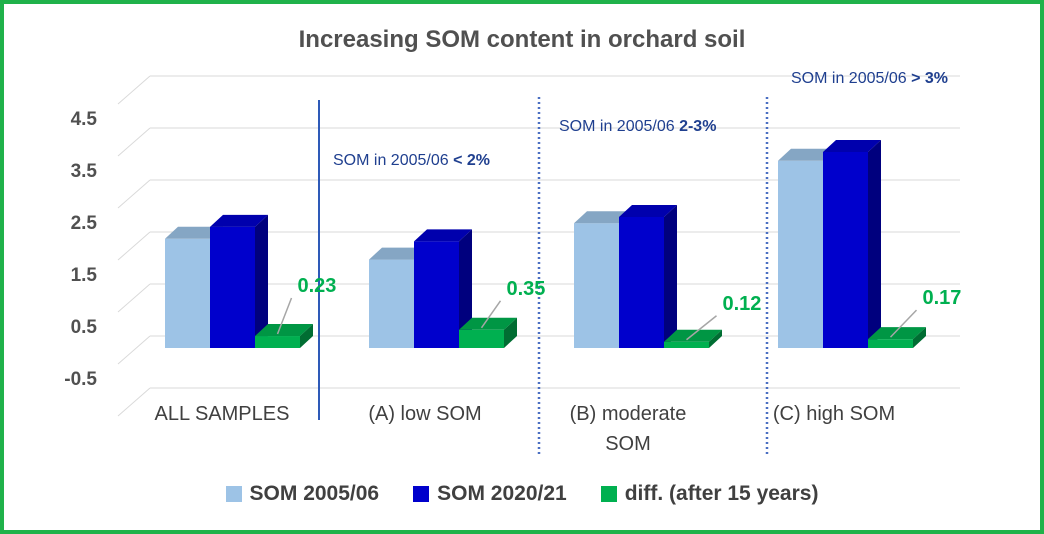 Image resolution: width=1044 pixels, height=534 pixels. I want to click on legend-item-2005: SOM 2005/06, so click(302, 494).